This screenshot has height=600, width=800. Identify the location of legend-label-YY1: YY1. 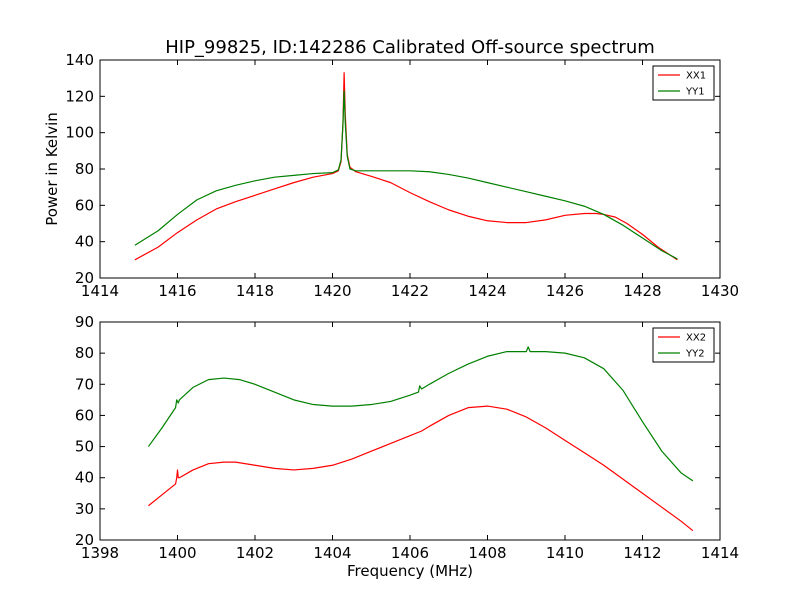
(695, 92).